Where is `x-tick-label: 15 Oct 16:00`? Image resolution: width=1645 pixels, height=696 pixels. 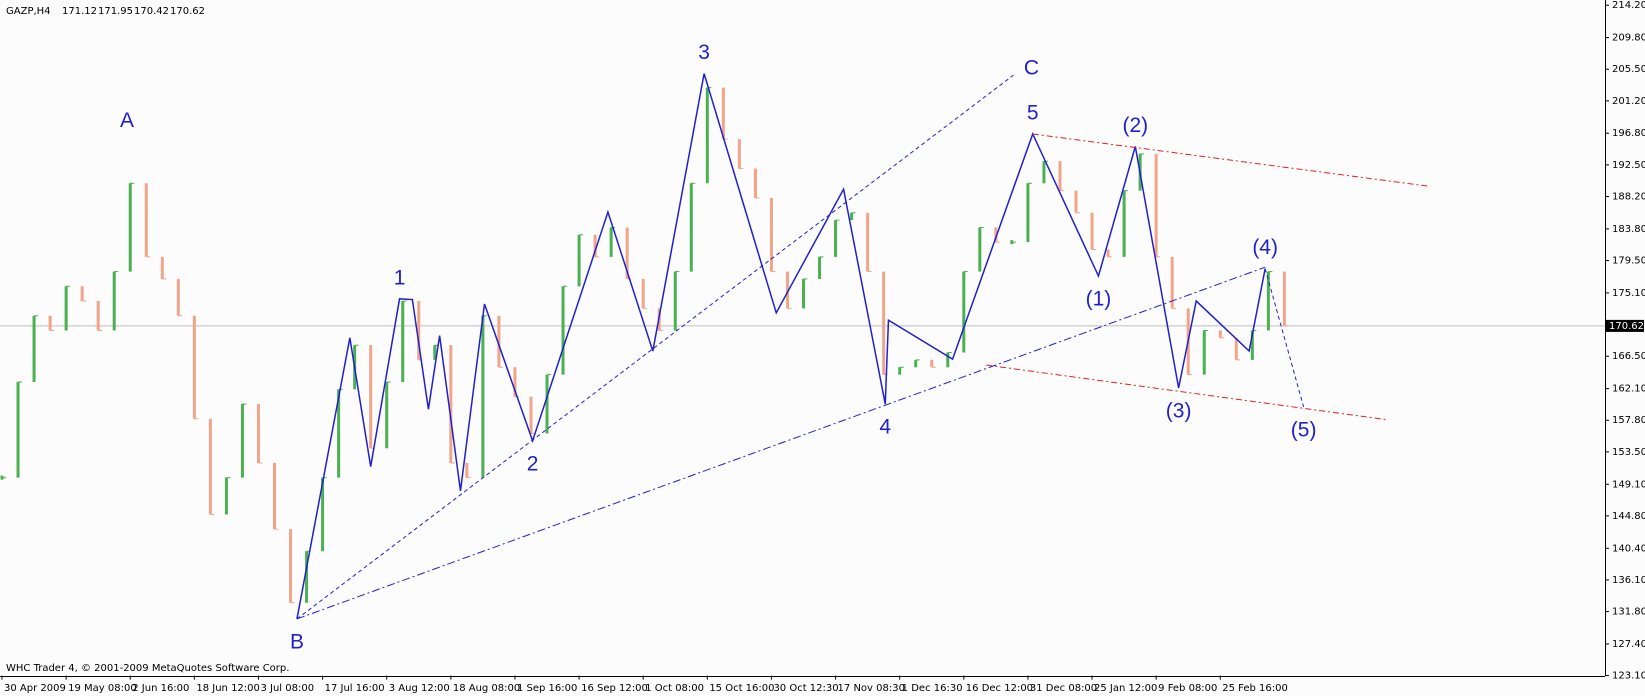 x-tick-label: 15 Oct 16:00 is located at coordinates (741, 688).